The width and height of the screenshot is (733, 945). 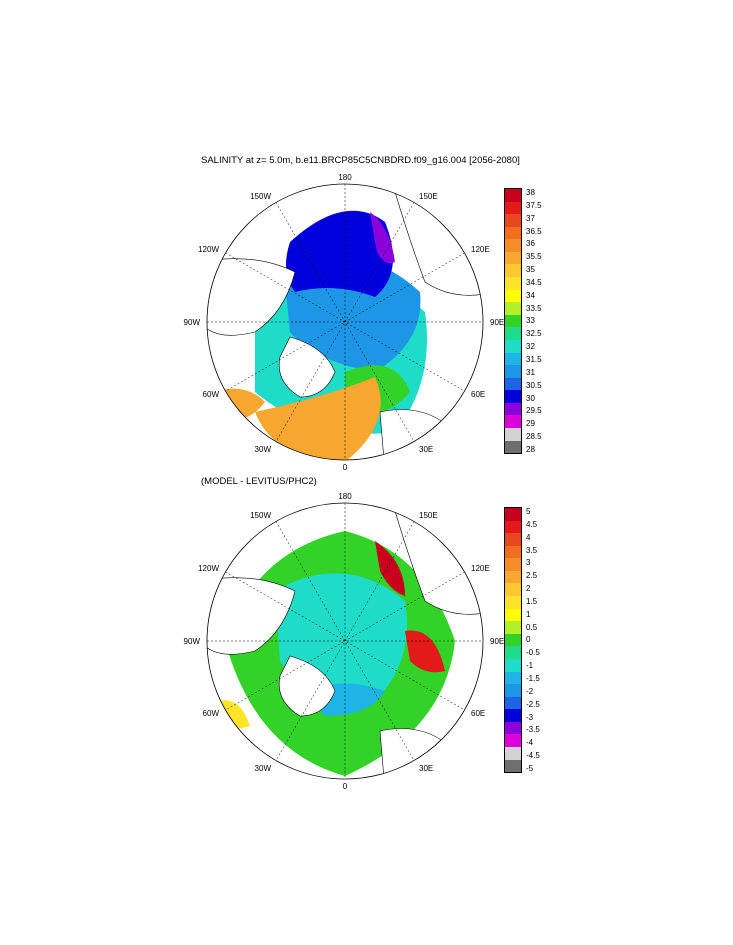 What do you see at coordinates (534, 385) in the screenshot?
I see `colorbar-label: 30.5` at bounding box center [534, 385].